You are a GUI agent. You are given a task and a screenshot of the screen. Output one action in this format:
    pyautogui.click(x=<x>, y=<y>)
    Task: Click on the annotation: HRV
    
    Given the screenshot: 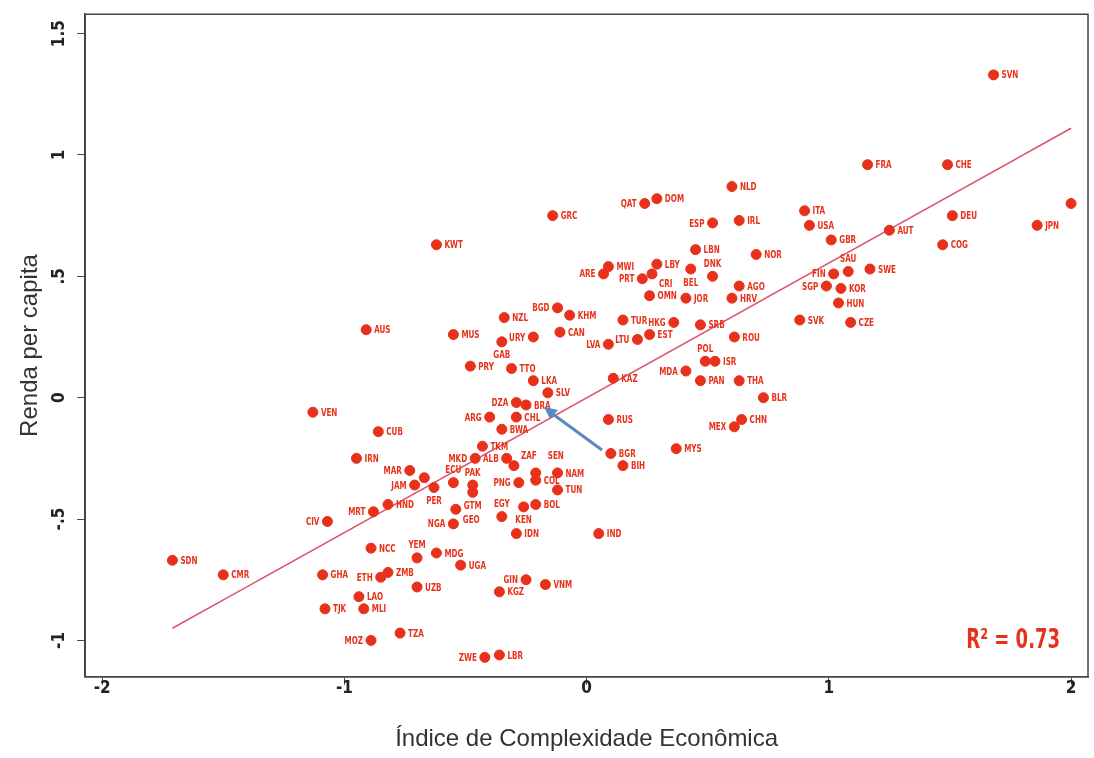 What is the action you would take?
    pyautogui.click(x=748, y=298)
    